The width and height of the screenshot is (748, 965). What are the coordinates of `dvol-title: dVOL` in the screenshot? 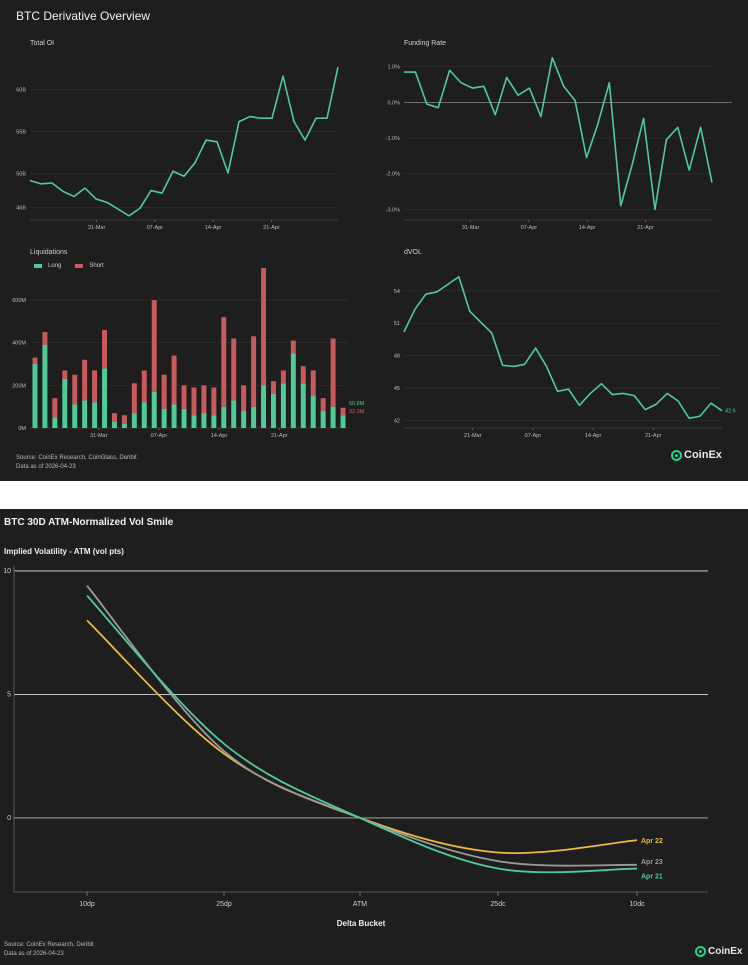 It's located at (413, 252).